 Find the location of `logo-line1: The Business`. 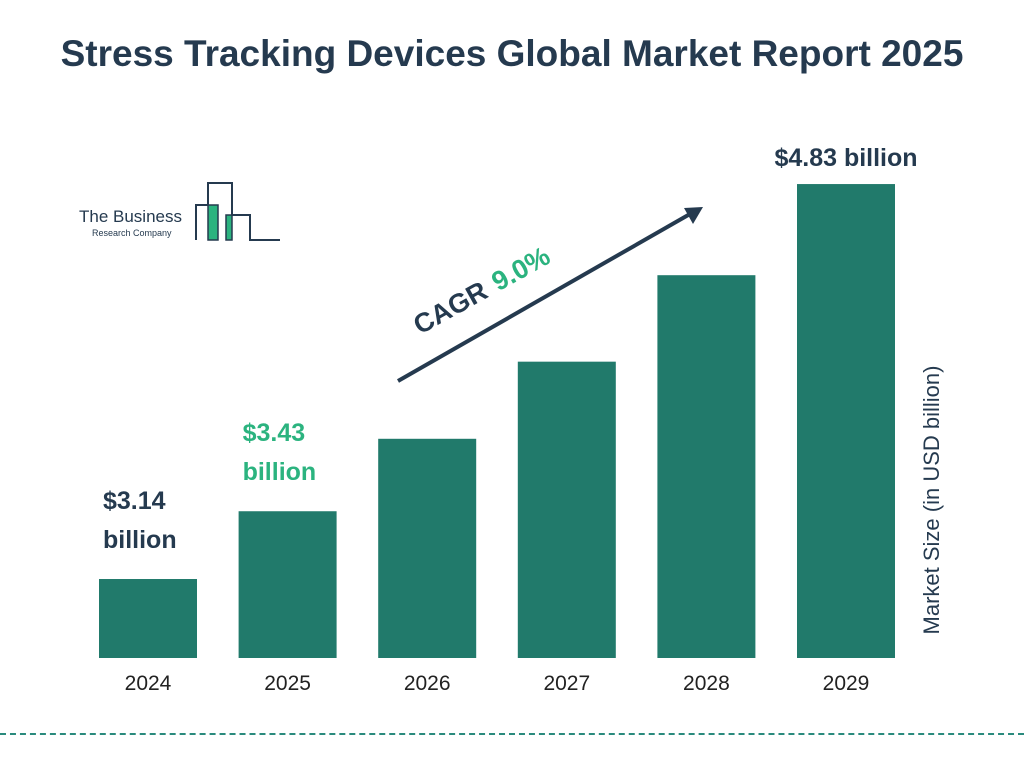

logo-line1: The Business is located at coordinates (130, 216).